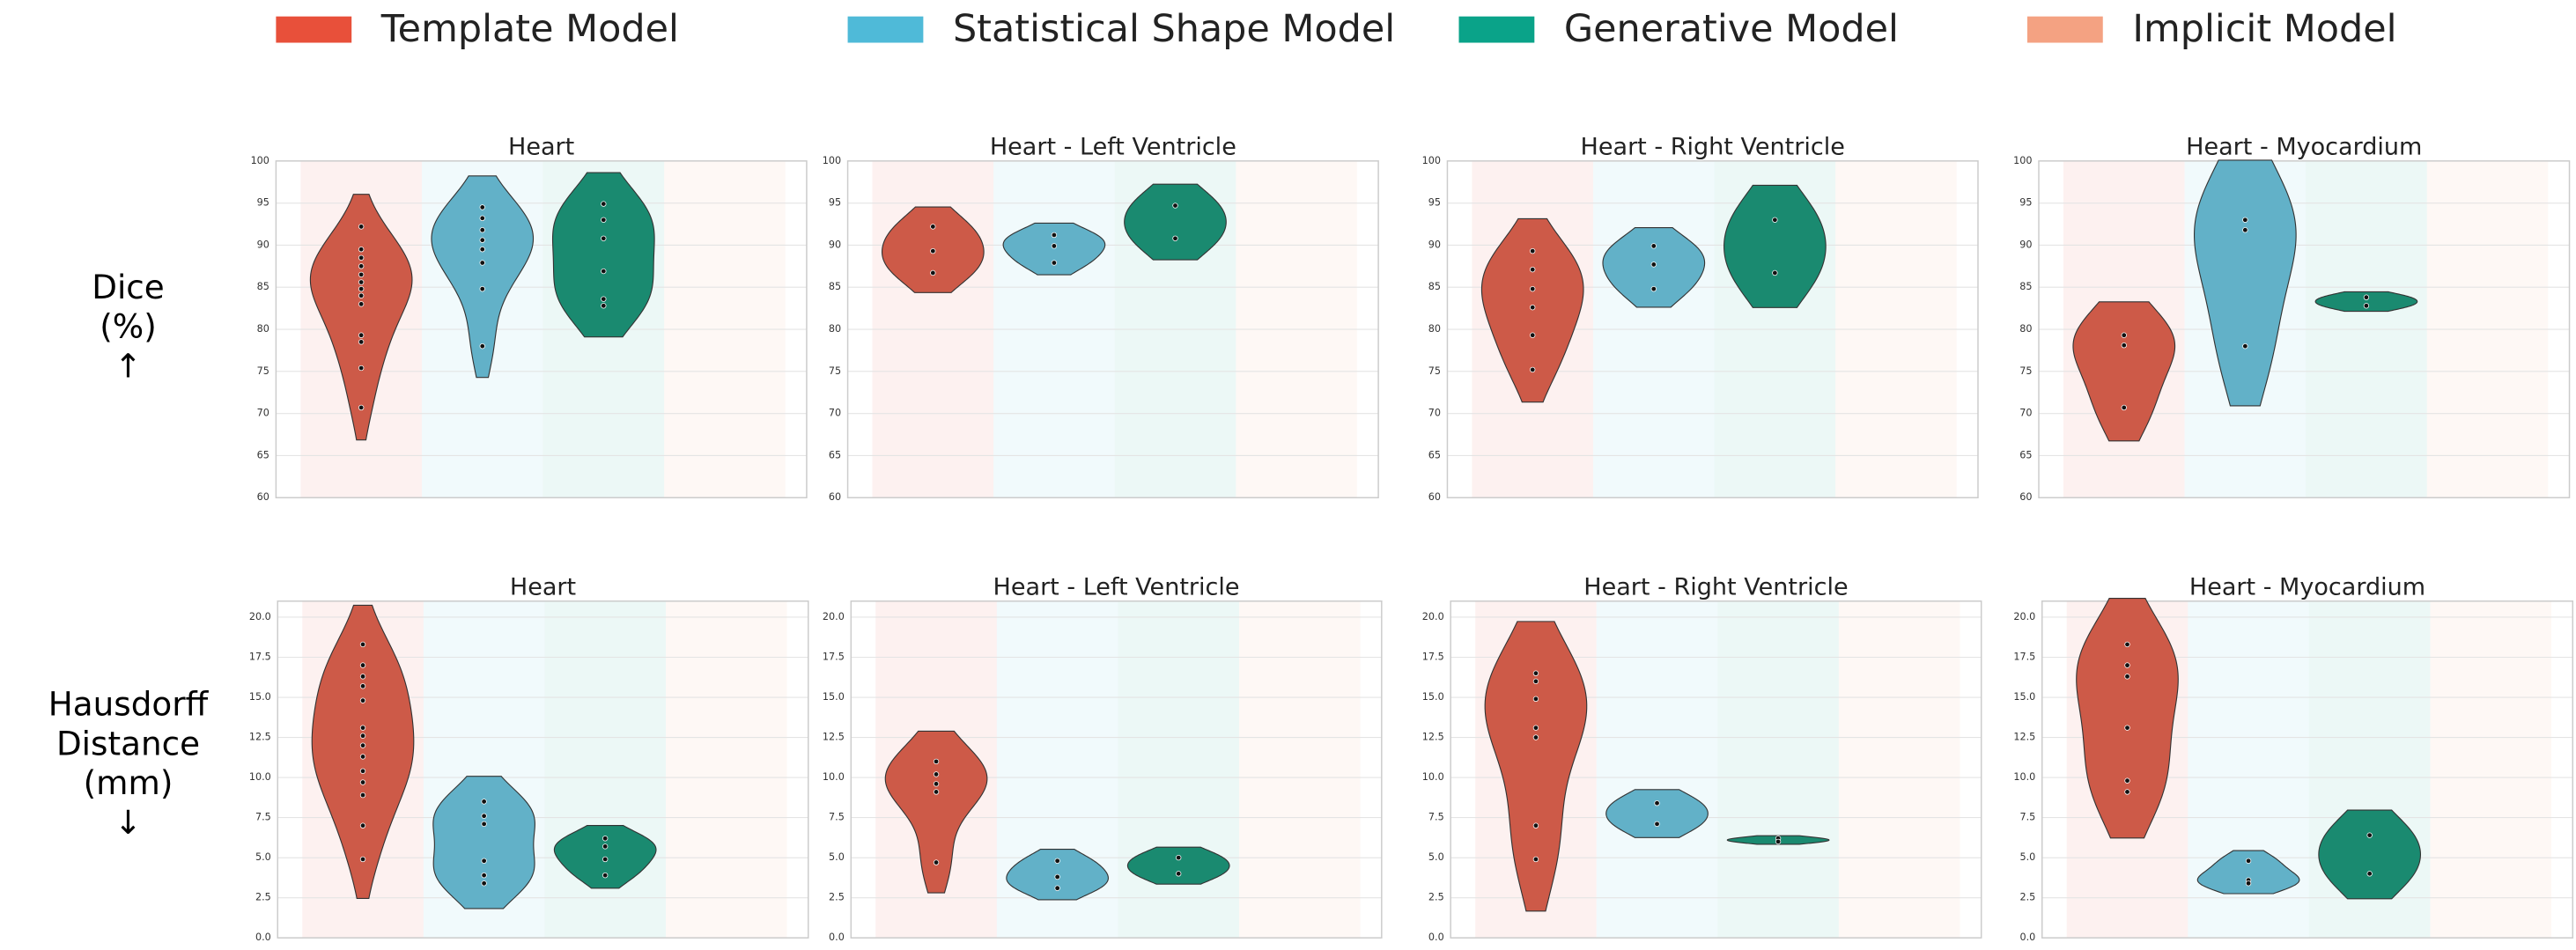 This screenshot has width=2576, height=950. I want to click on y-tick-label: 7.5, so click(2027, 817).